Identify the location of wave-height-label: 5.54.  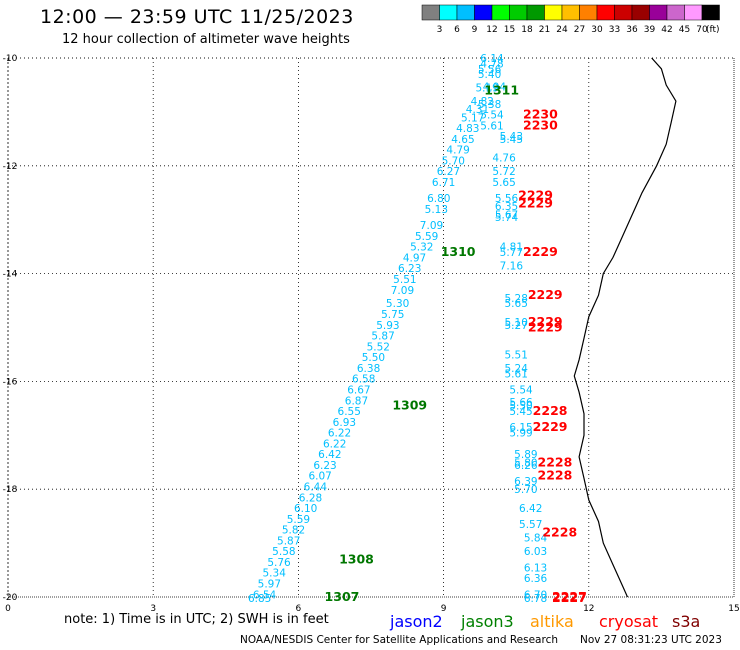
(492, 116).